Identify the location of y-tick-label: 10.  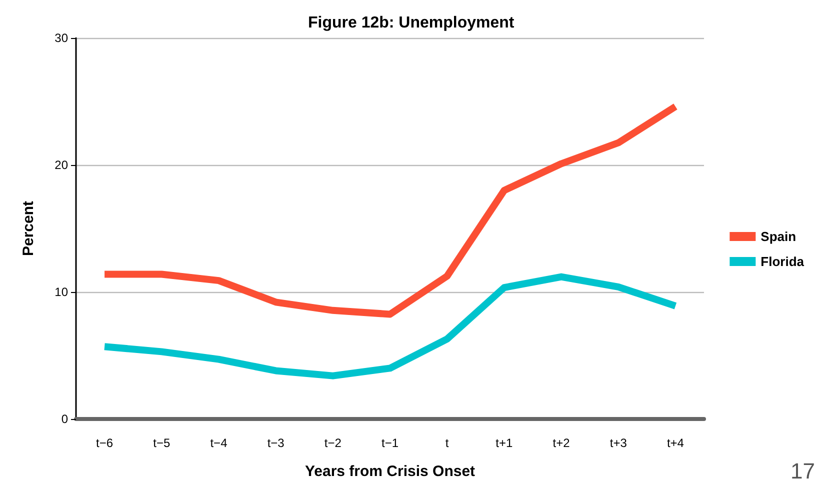
(61, 292).